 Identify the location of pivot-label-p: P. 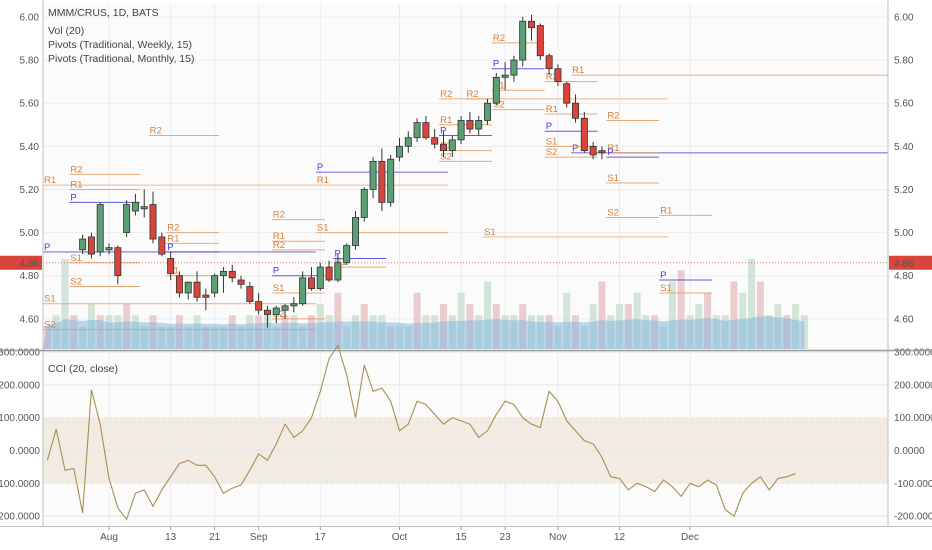
(320, 167).